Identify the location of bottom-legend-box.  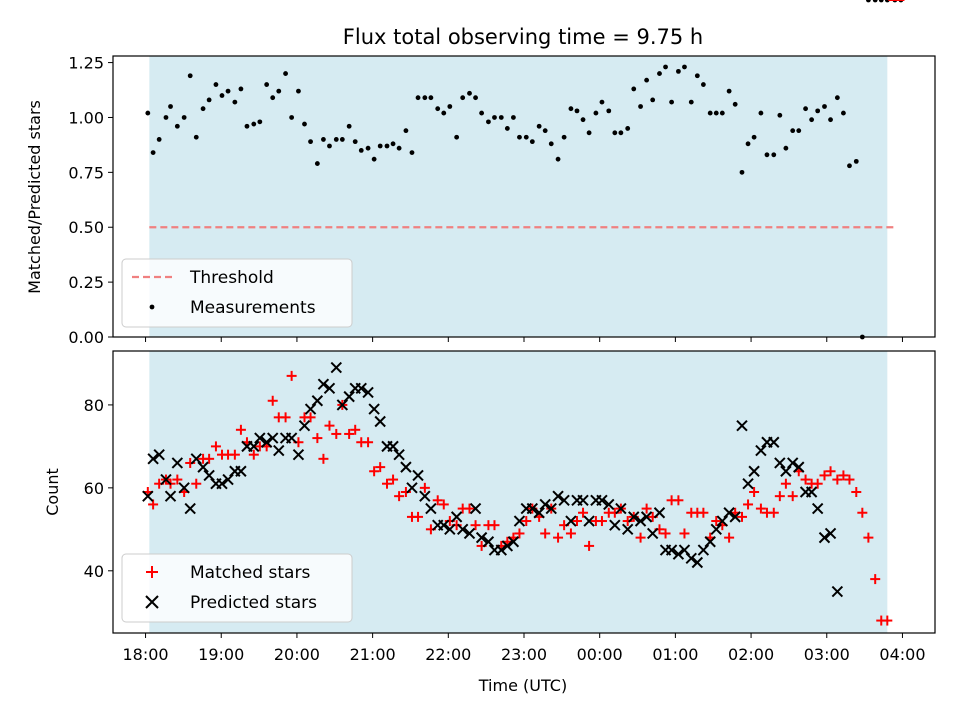
(237, 588).